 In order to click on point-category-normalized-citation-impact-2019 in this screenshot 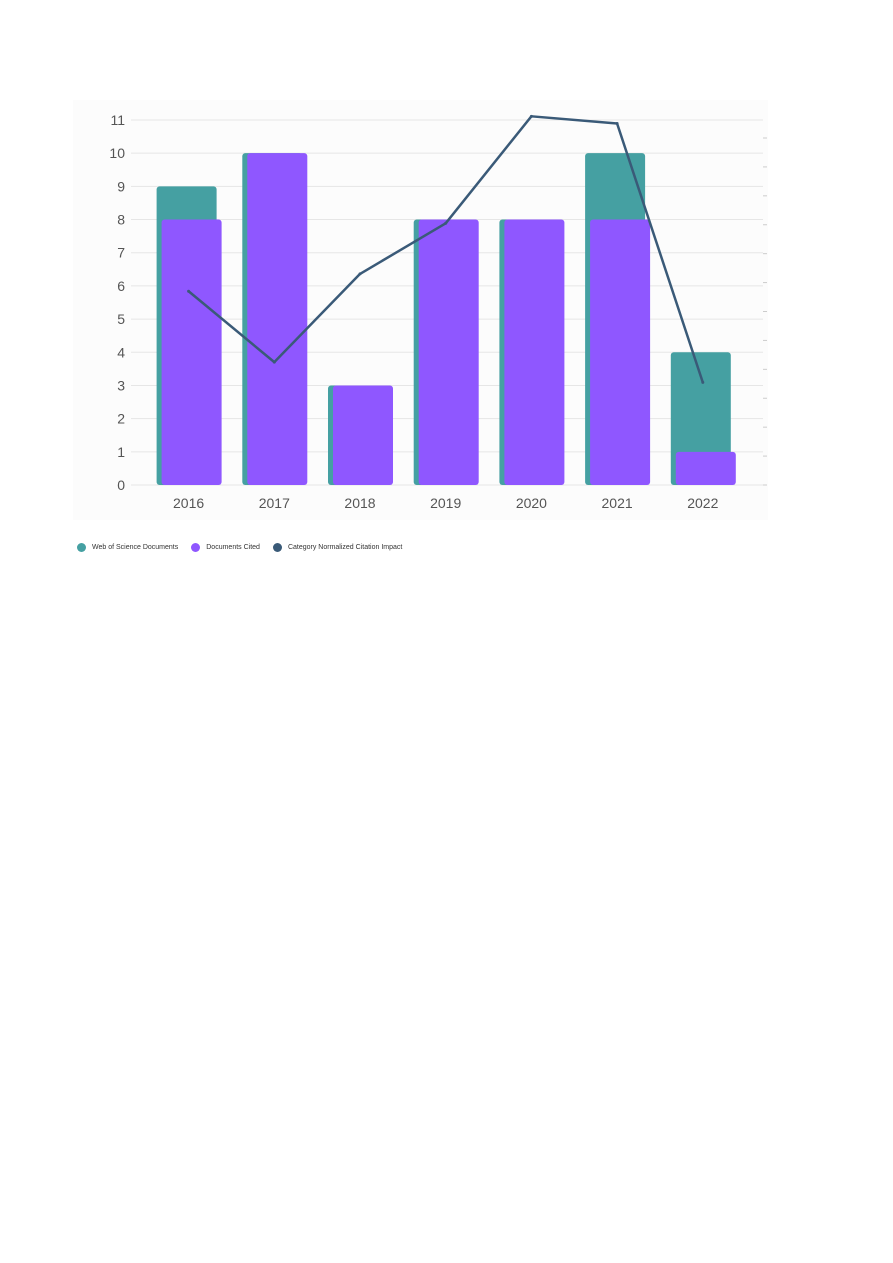, I will do `click(446, 223)`.